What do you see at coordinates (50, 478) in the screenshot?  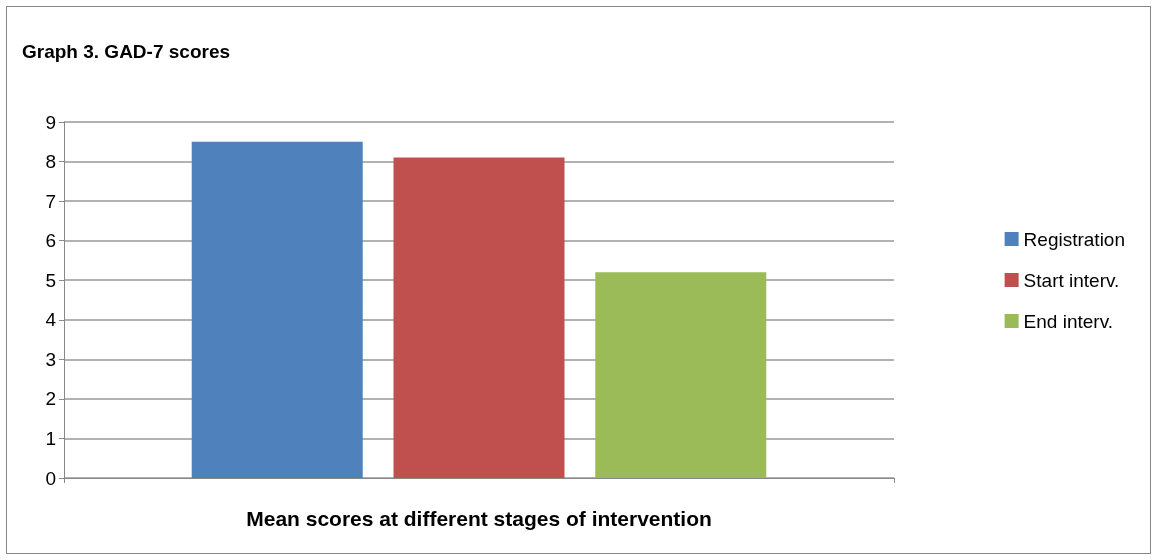 I see `y-tick-label: 0` at bounding box center [50, 478].